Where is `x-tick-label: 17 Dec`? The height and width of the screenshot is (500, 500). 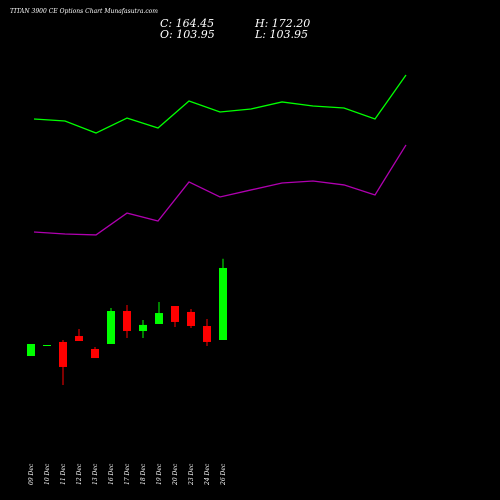
x-tick-label: 17 Dec is located at coordinates (127, 474).